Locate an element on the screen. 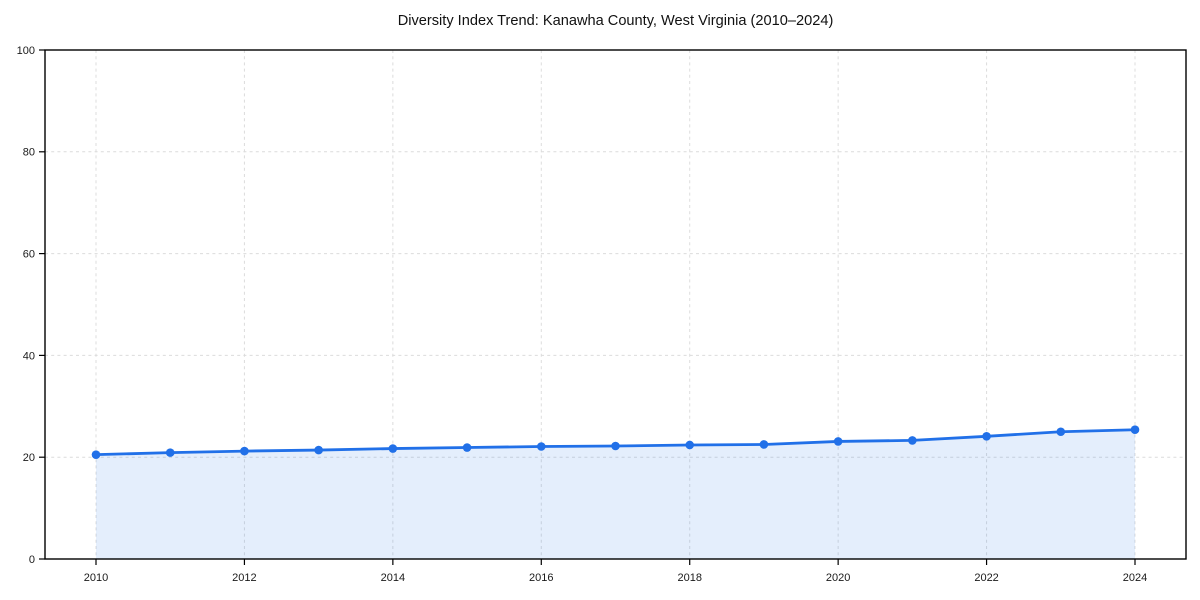  x-tick-label: 2016 is located at coordinates (541, 578).